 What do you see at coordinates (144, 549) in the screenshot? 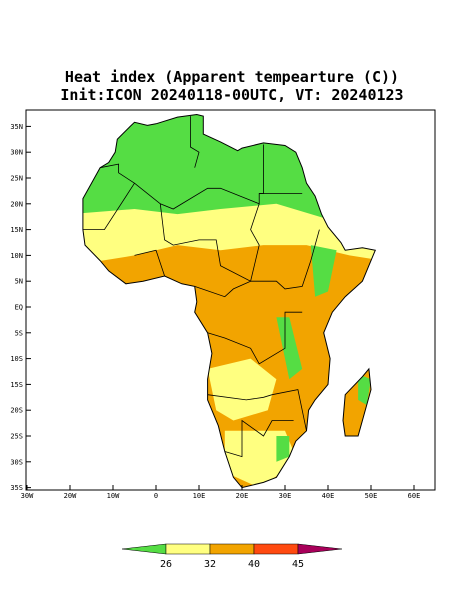
I see `colorbar-low` at bounding box center [144, 549].